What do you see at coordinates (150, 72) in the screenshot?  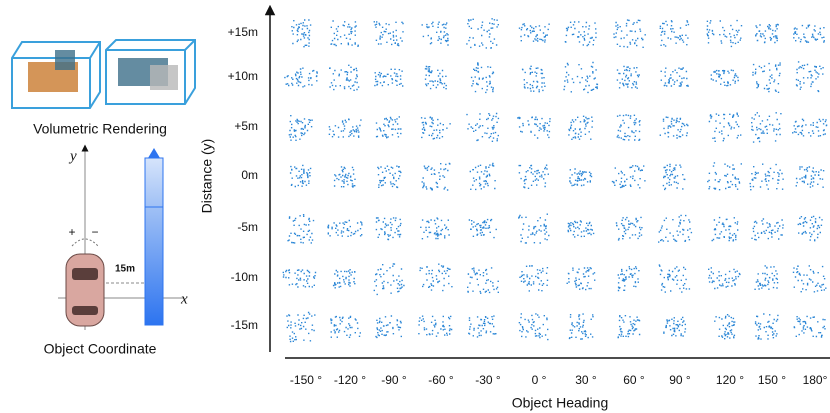 I see `render-box-right` at bounding box center [150, 72].